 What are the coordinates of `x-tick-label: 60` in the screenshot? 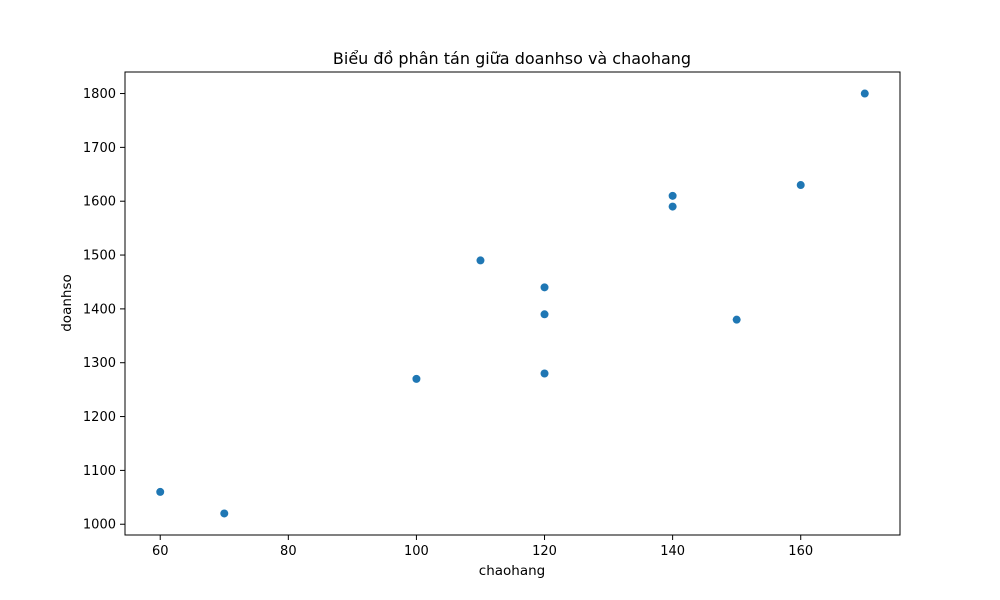 It's located at (160, 551).